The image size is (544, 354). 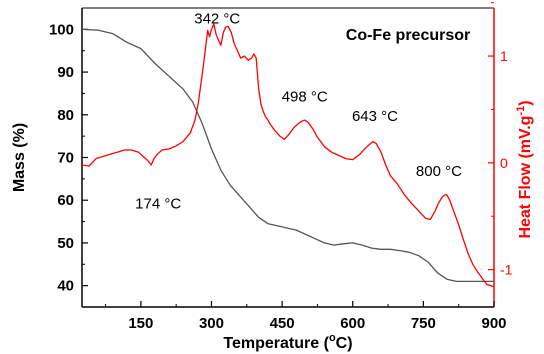 What do you see at coordinates (65, 115) in the screenshot?
I see `y-tick-label: 80` at bounding box center [65, 115].